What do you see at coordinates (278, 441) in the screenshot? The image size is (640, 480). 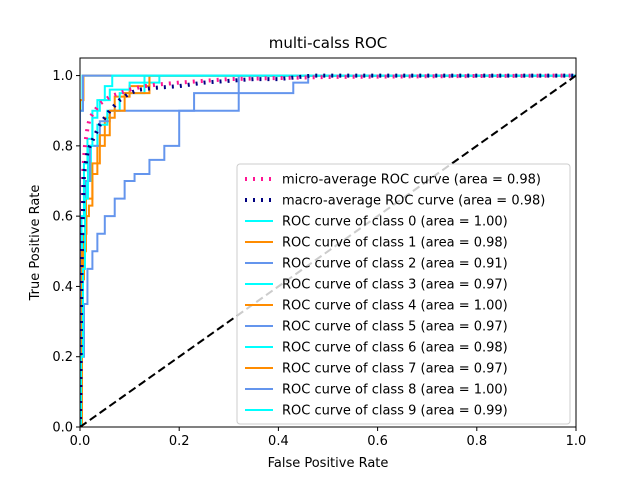 I see `x-tick-label: 0.4` at bounding box center [278, 441].